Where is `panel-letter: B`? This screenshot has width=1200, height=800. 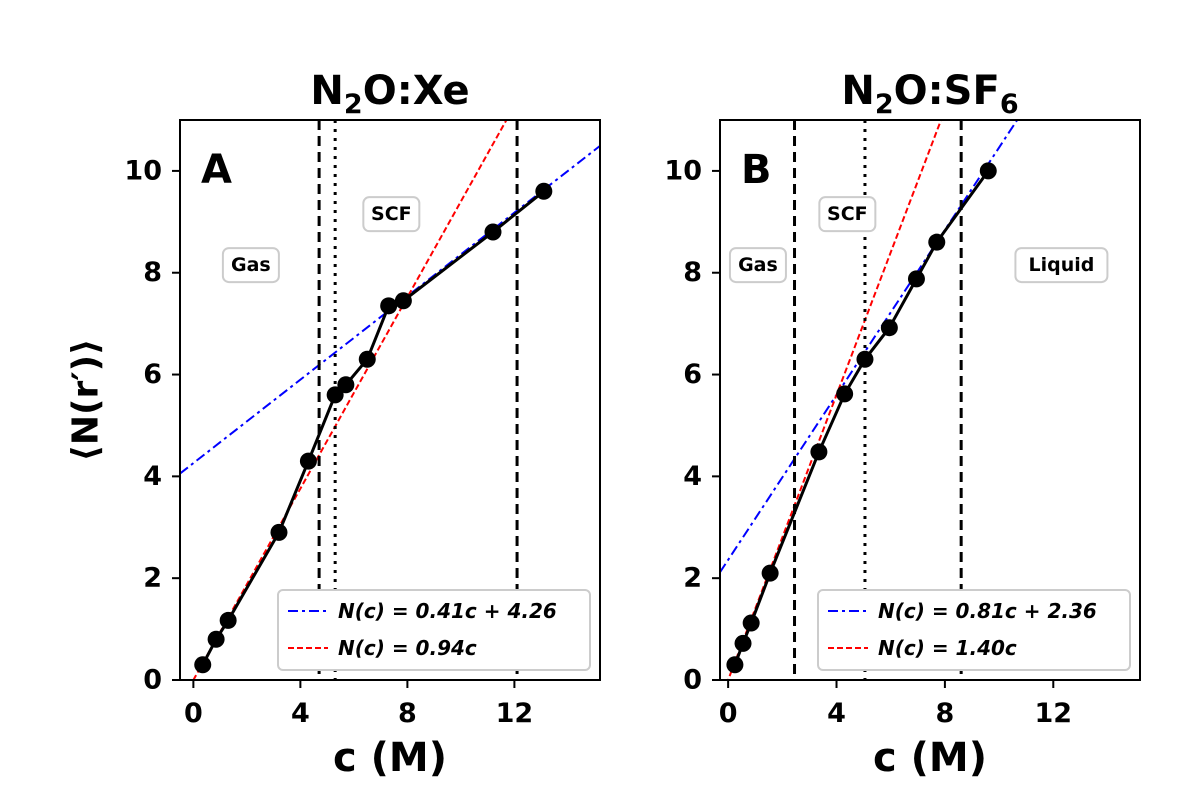 panel-letter: B is located at coordinates (756, 170).